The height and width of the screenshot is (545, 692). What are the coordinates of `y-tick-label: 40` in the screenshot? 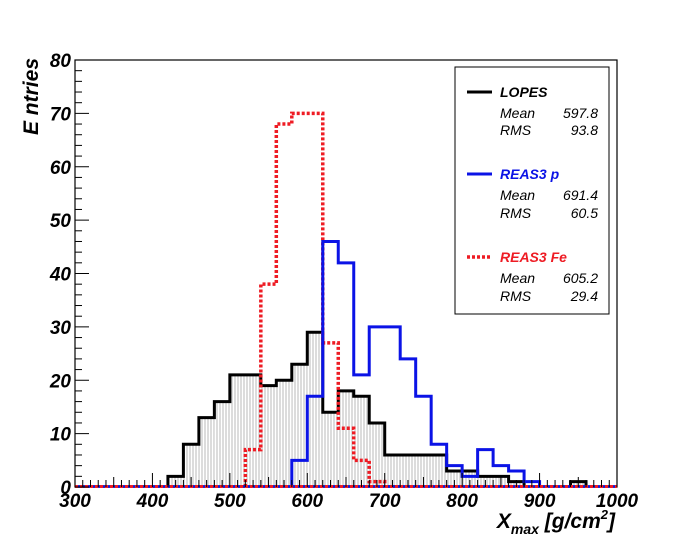 It's located at (60, 275).